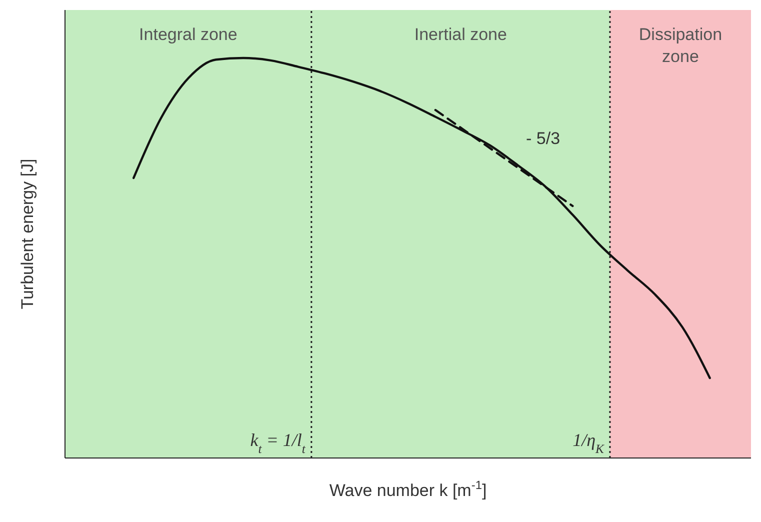 The image size is (761, 522). I want to click on text: Inertial zone, so click(460, 34).